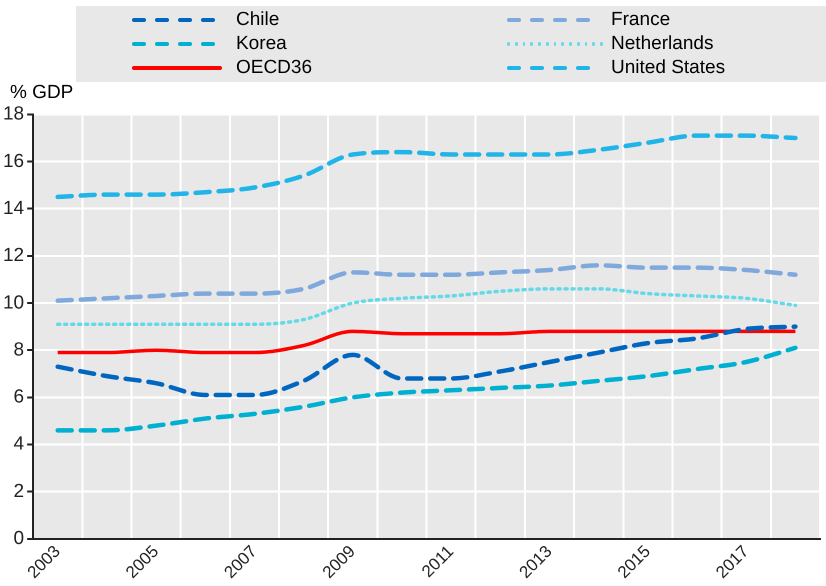 This screenshot has width=826, height=586. What do you see at coordinates (42, 93) in the screenshot?
I see `y-axis-title: % GDP` at bounding box center [42, 93].